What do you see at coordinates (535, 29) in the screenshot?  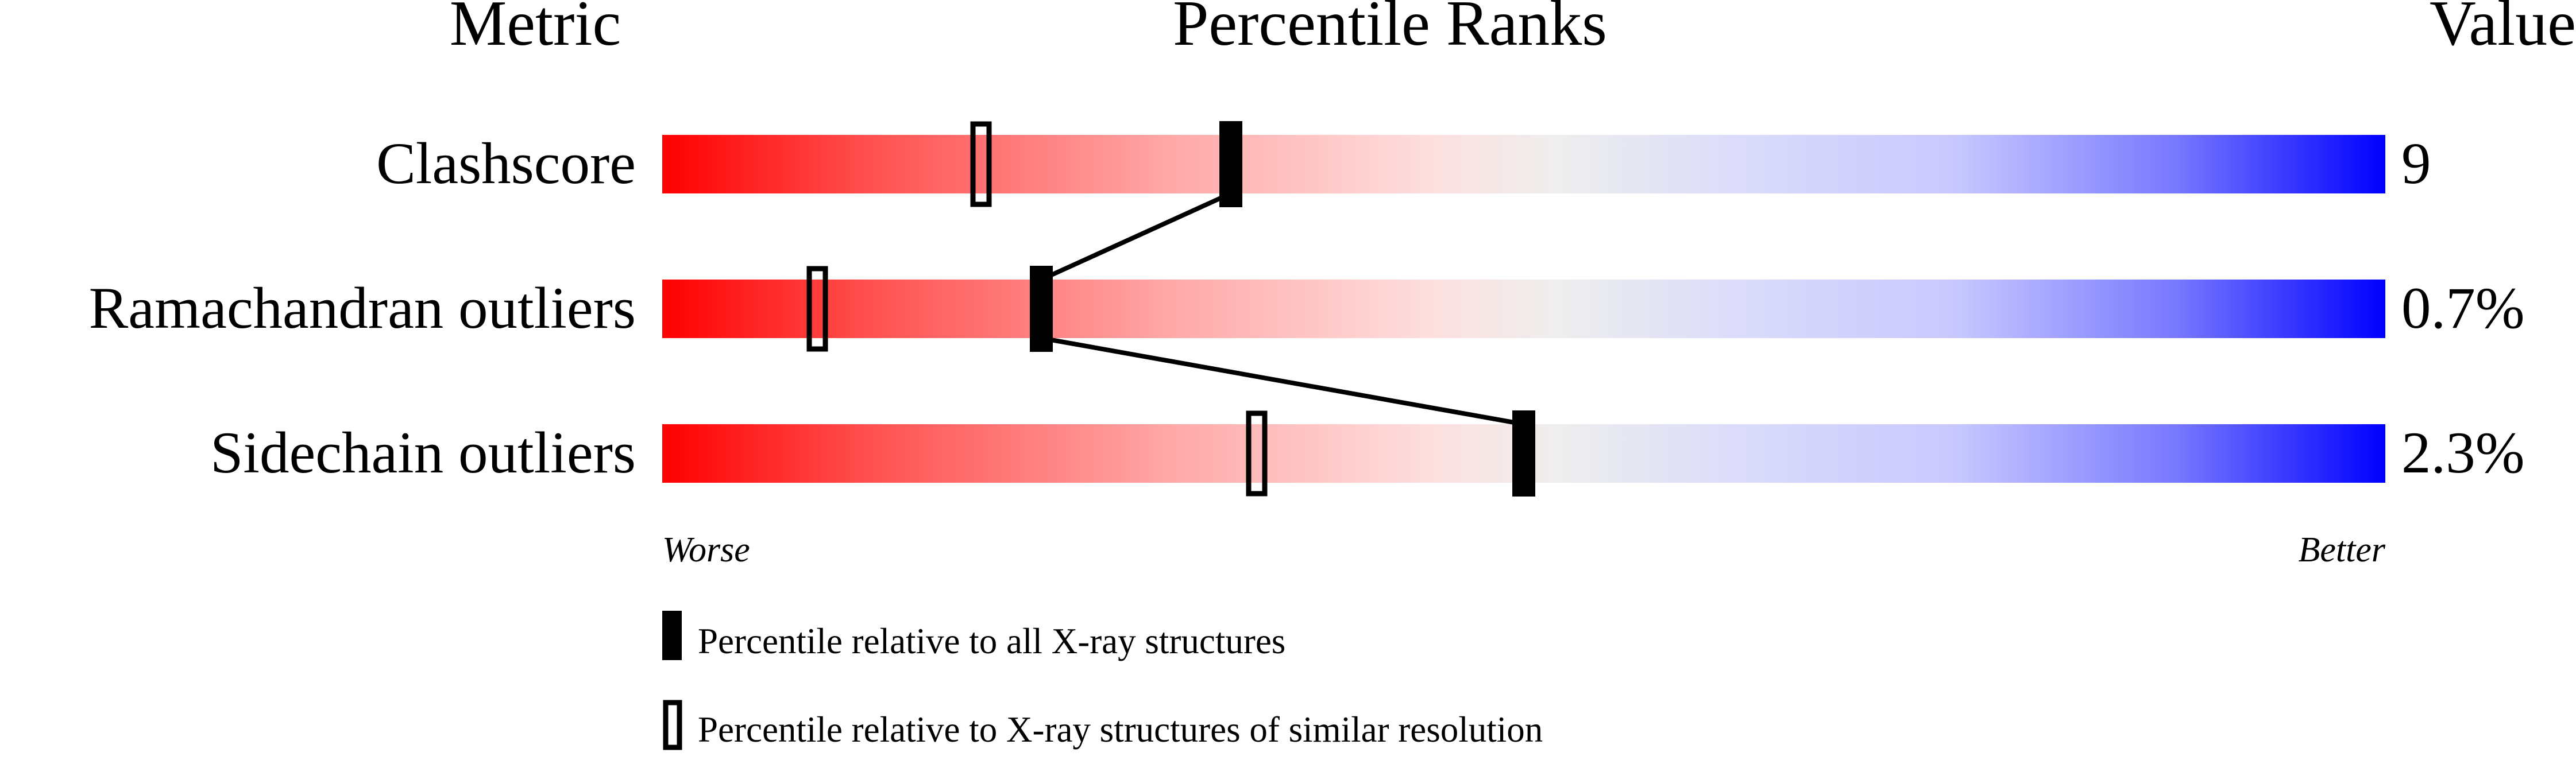 I see `metric-header: Metric` at bounding box center [535, 29].